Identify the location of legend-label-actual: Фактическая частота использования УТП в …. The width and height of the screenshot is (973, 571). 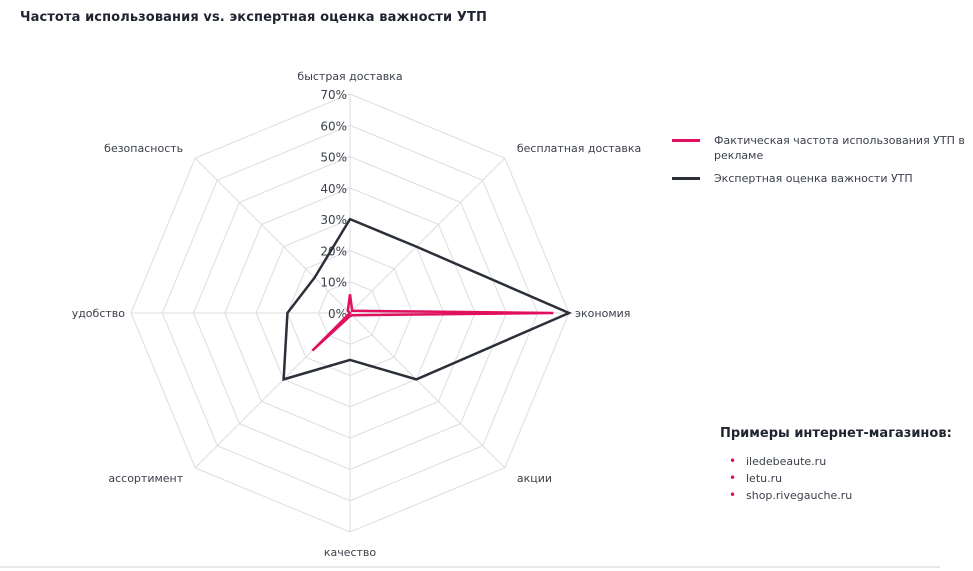
(839, 148).